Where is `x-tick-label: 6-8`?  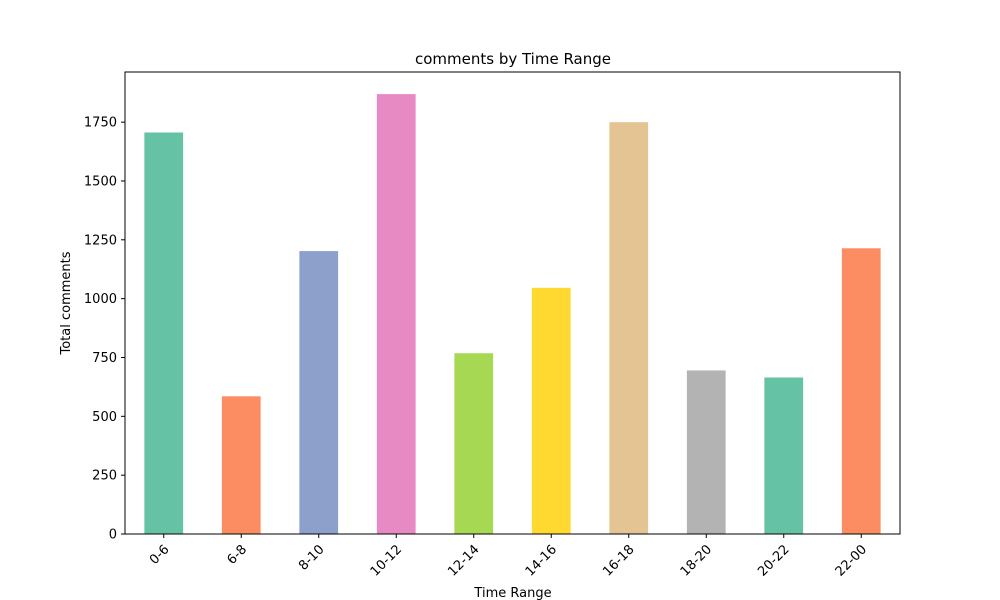 x-tick-label: 6-8 is located at coordinates (237, 555).